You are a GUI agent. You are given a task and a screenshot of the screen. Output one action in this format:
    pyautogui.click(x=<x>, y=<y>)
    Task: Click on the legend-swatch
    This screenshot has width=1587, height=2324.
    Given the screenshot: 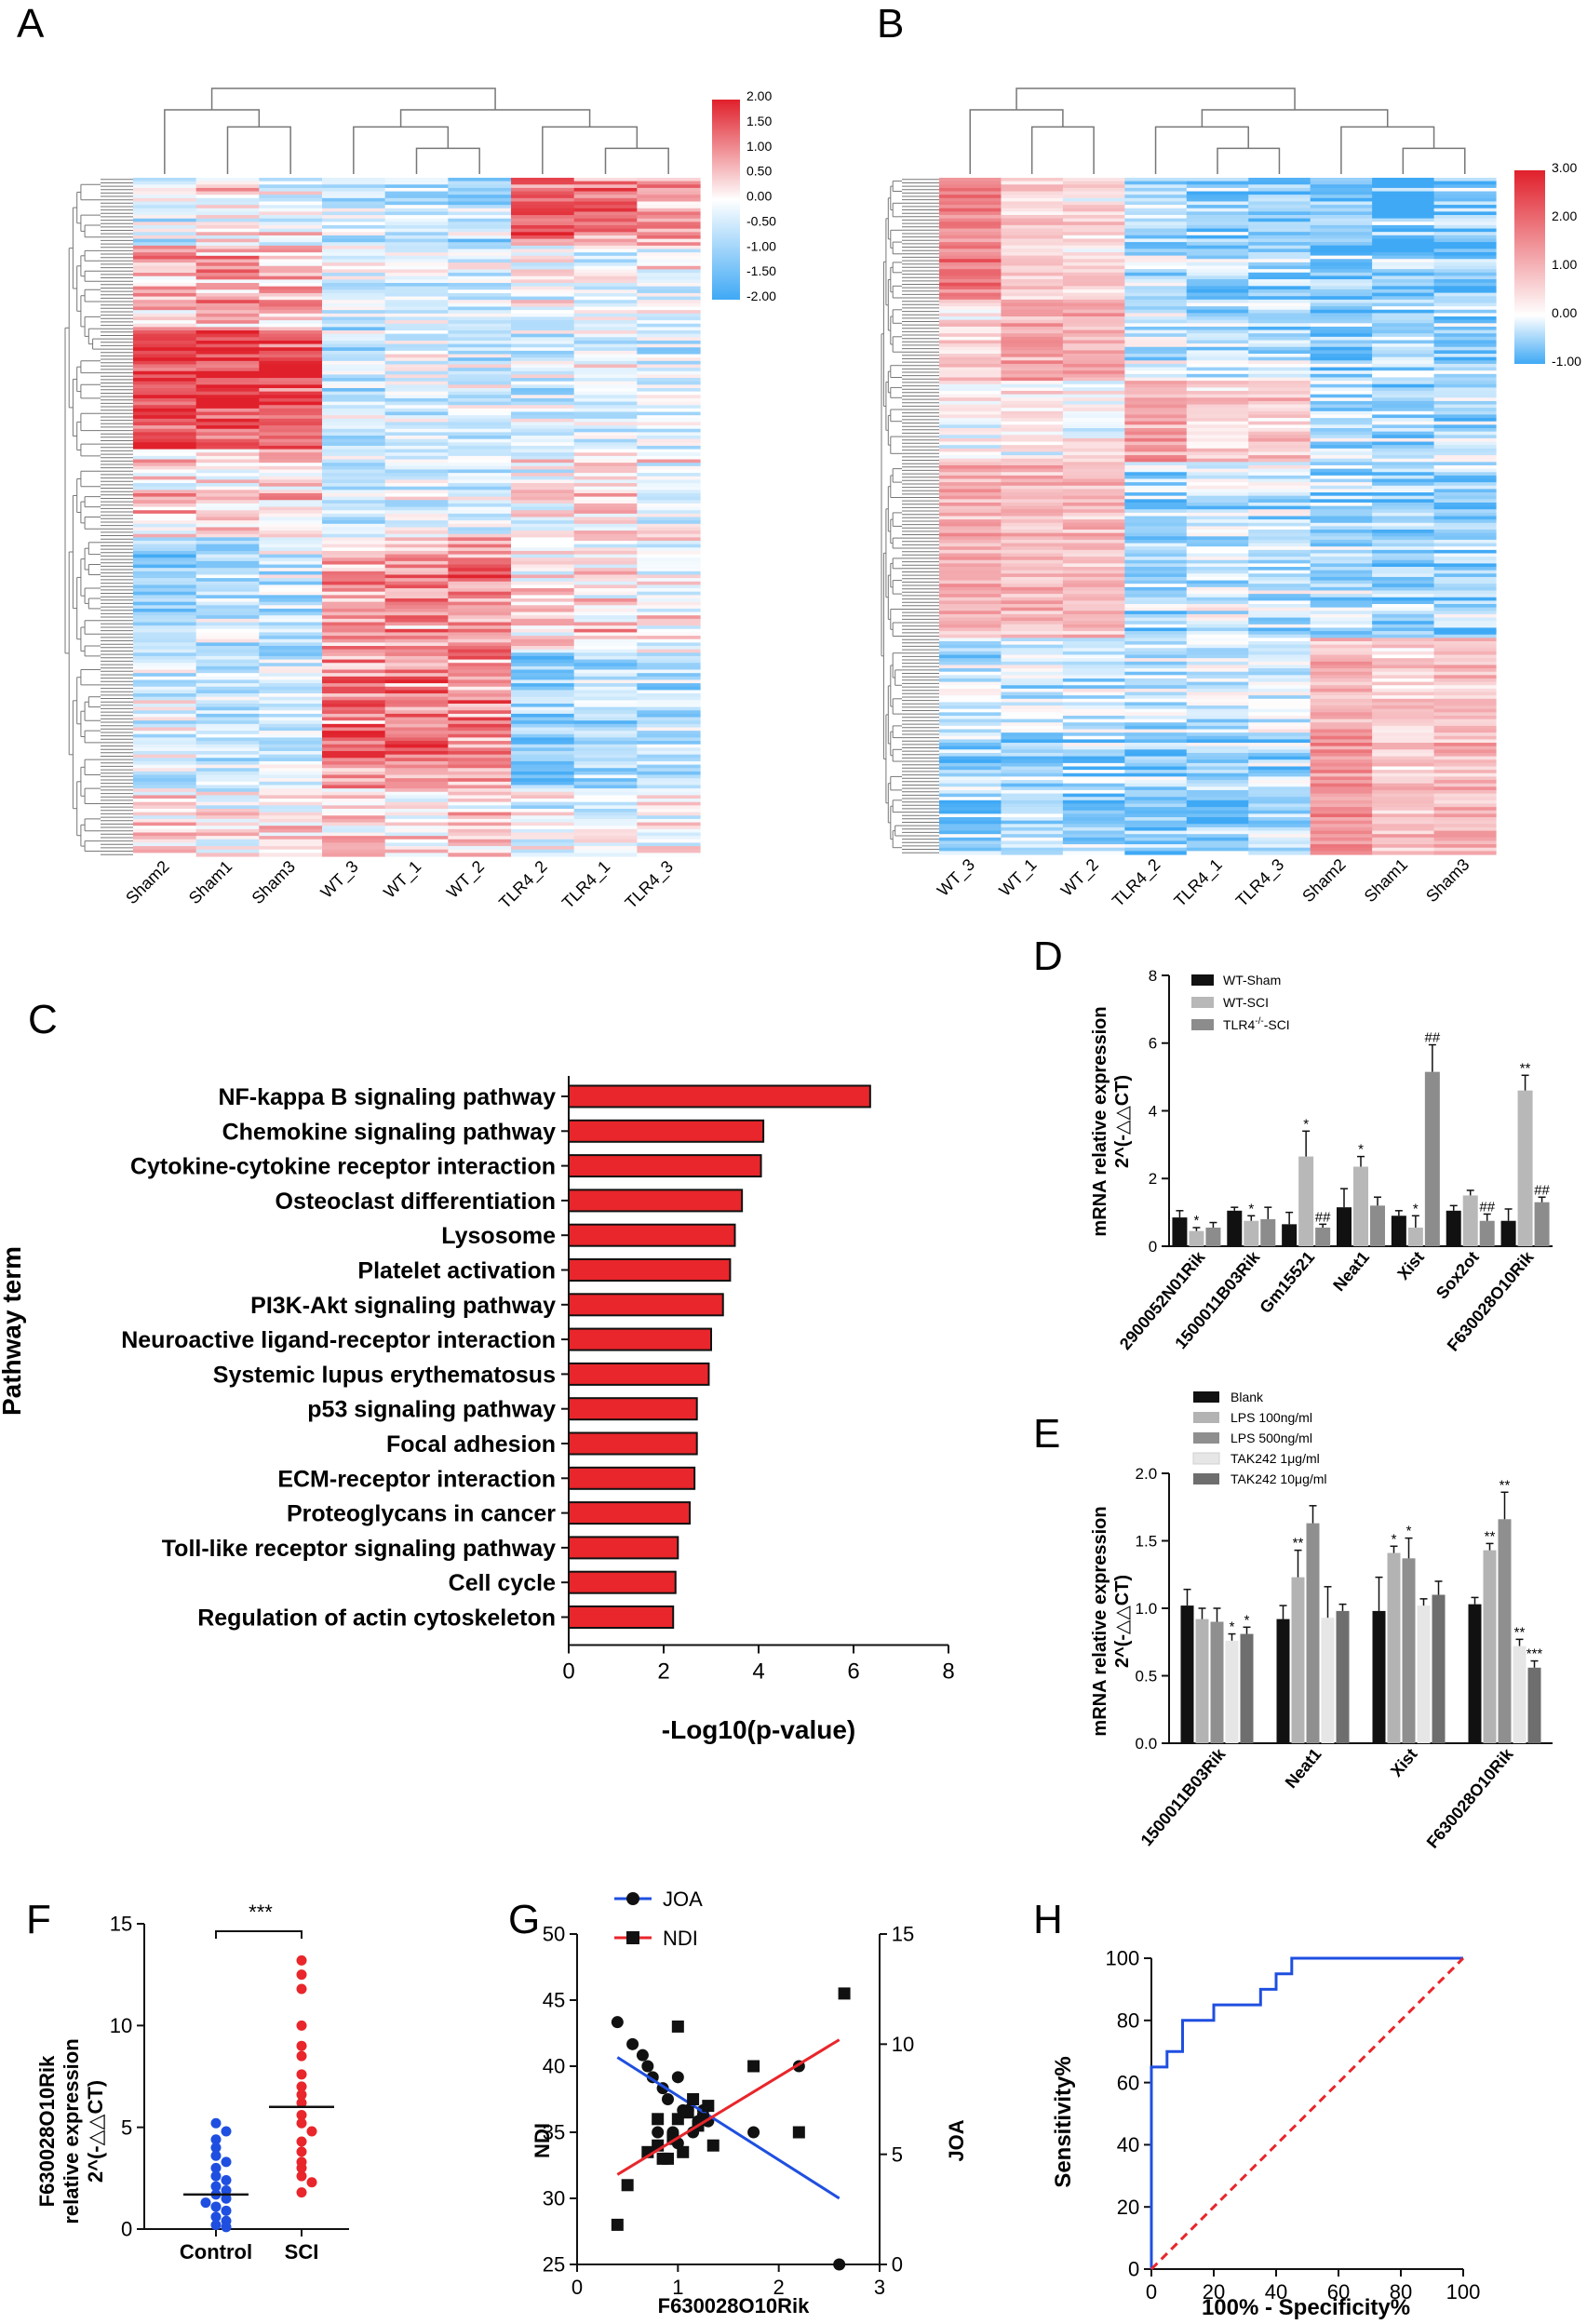 What is the action you would take?
    pyautogui.click(x=1206, y=1438)
    